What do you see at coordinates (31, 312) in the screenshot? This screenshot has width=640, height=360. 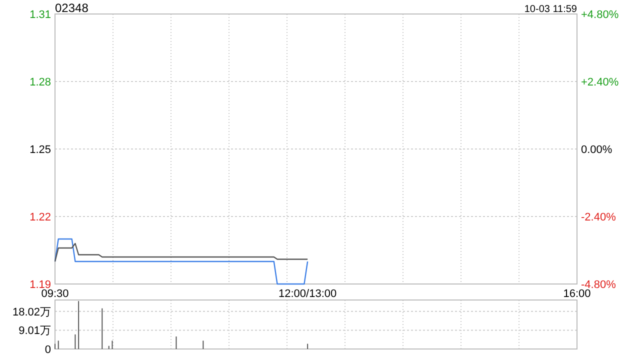 I see `y-tick-label: 18.02万` at bounding box center [31, 312].